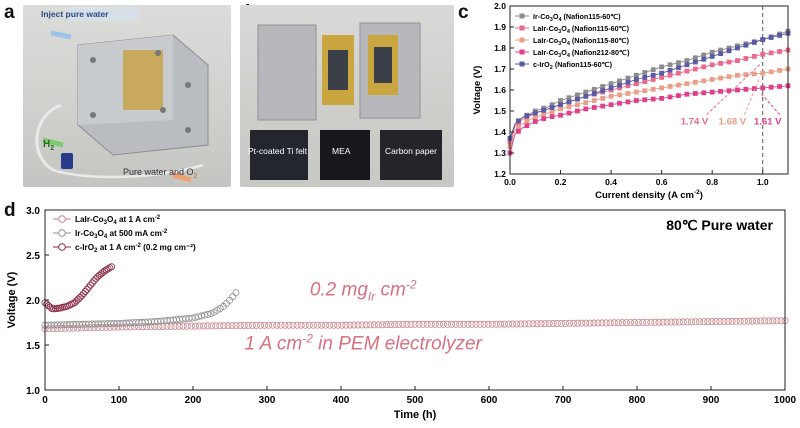 The width and height of the screenshot is (800, 428). Describe the element at coordinates (122, 95) in the screenshot. I see `electrolyzer-illustration` at that location.